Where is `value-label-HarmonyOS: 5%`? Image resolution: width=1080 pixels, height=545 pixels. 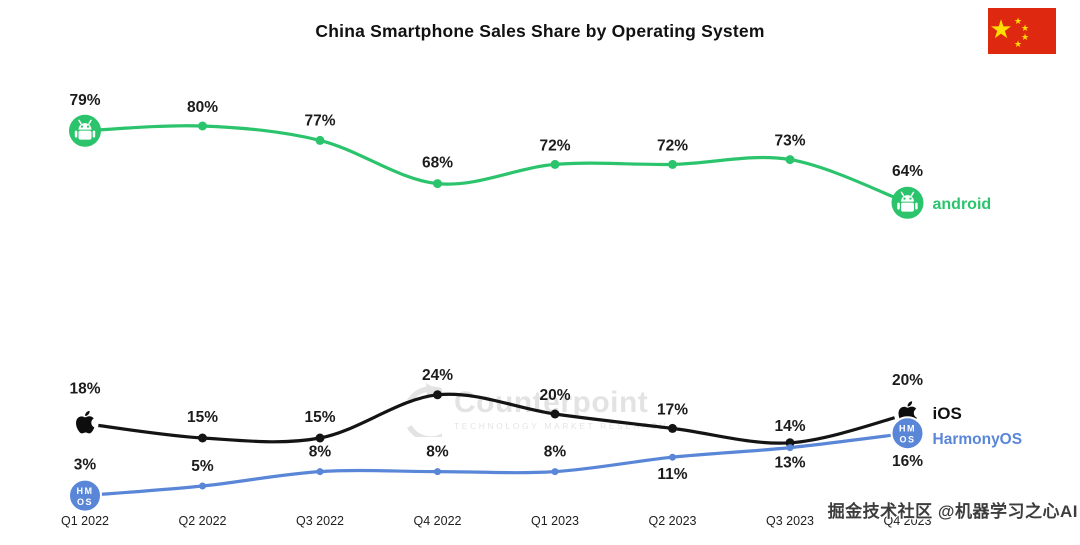
value-label-HarmonyOS: 5% is located at coordinates (202, 466).